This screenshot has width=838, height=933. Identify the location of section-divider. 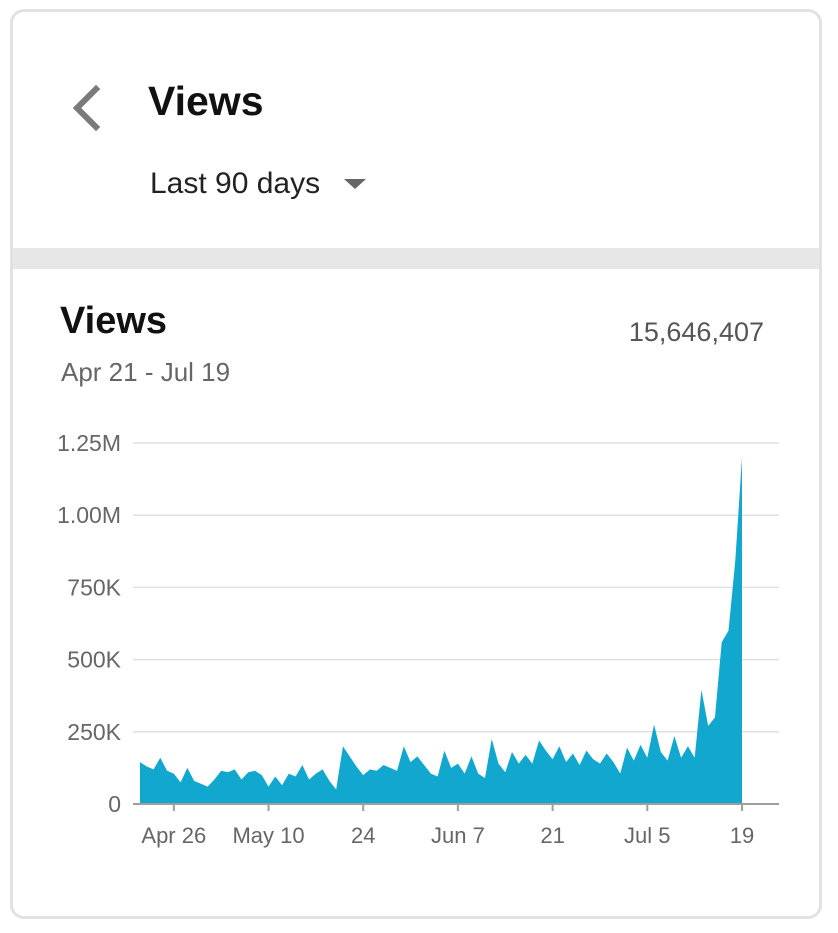
(416, 258).